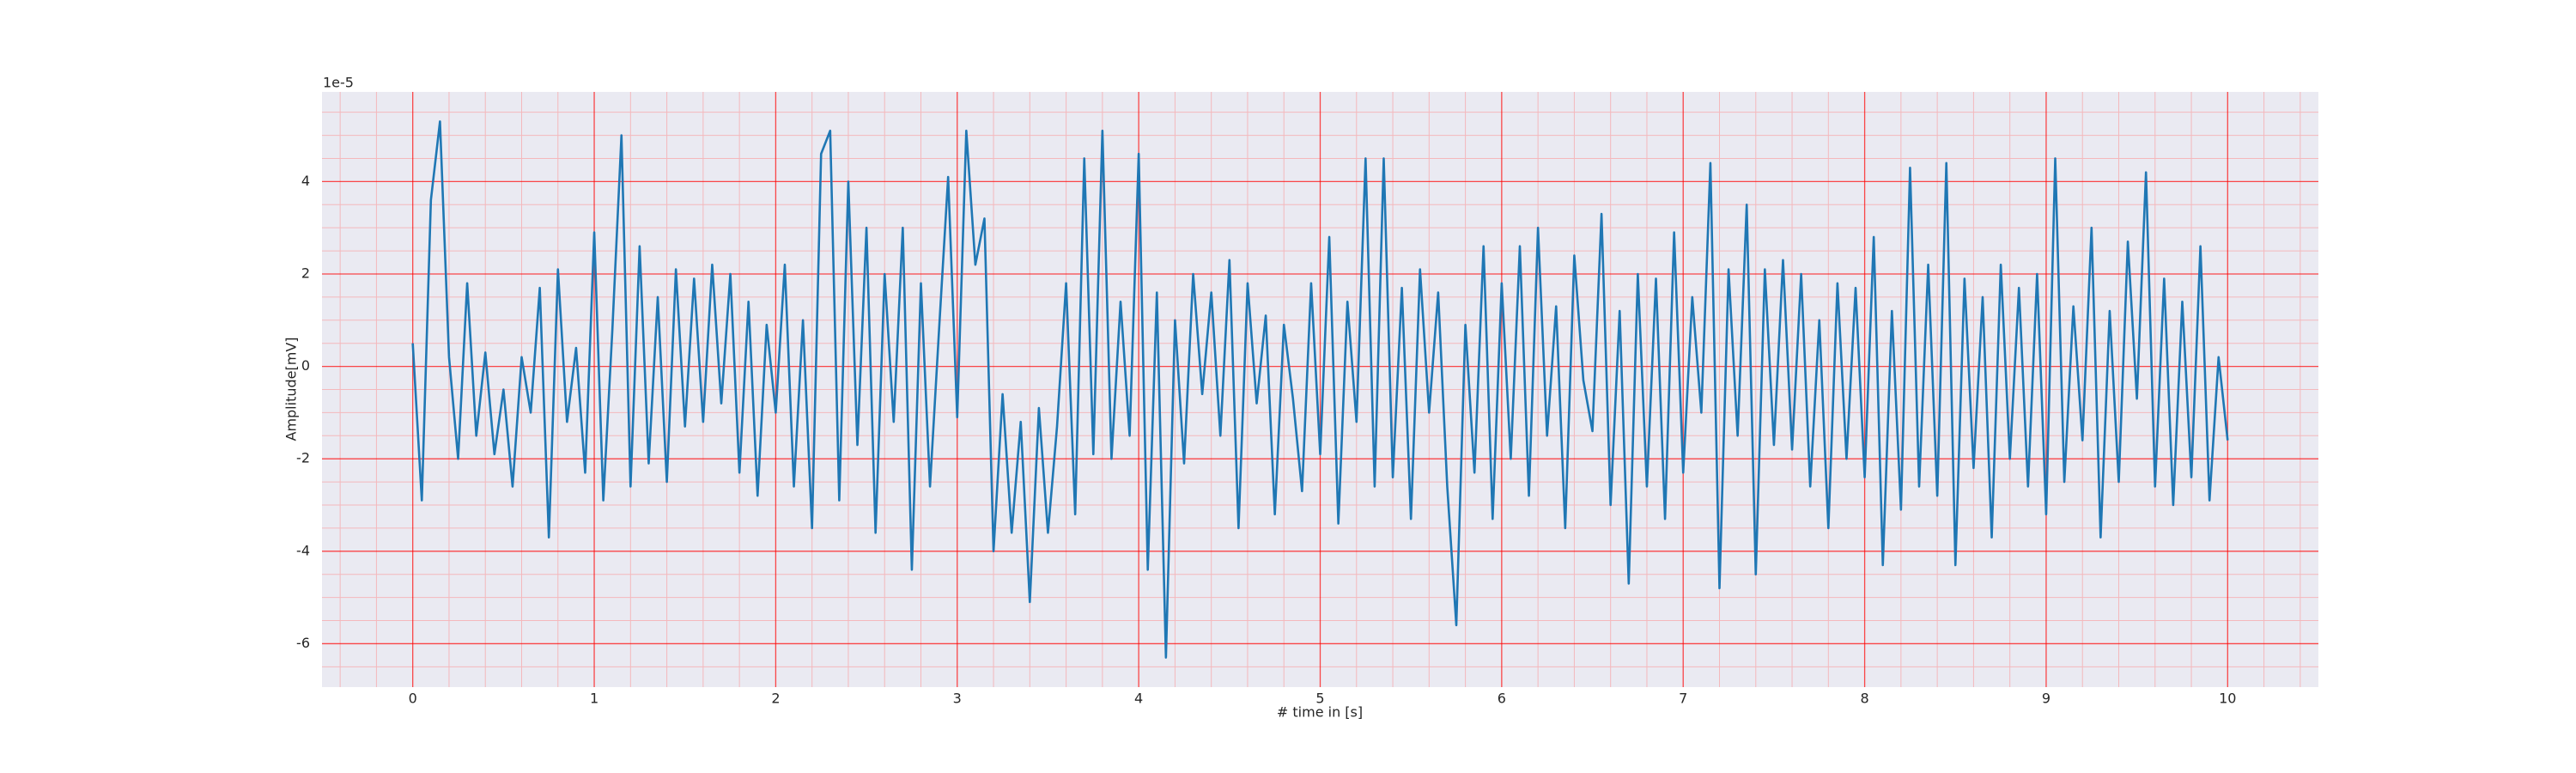 The image size is (2576, 773). I want to click on y-tick-label: -2, so click(303, 458).